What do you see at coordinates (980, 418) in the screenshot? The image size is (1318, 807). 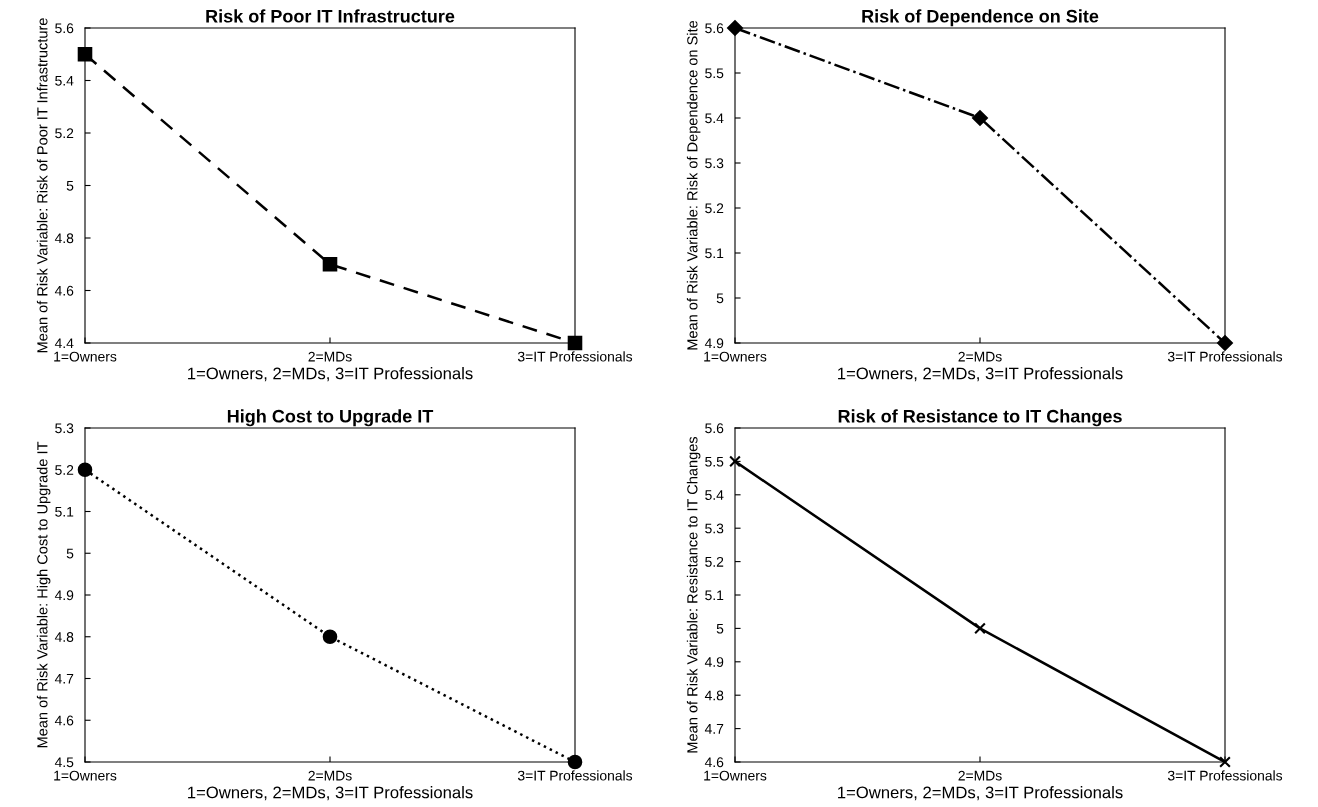 I see `chart-title: Risk of Resistance to IT Changes` at bounding box center [980, 418].